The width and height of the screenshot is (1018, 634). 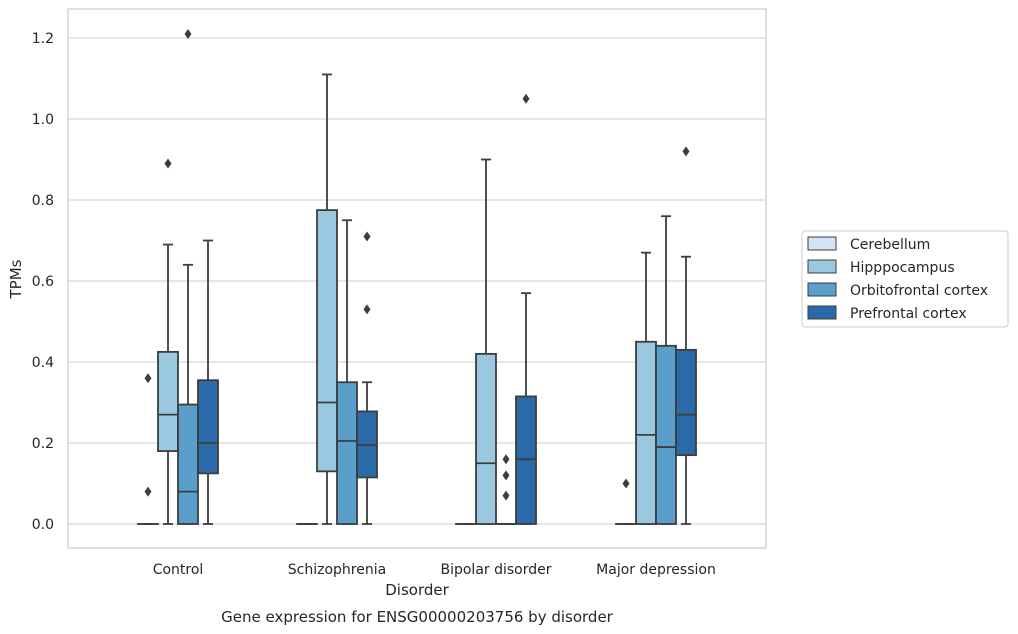 I want to click on x-tick-label: Schizophrenia, so click(x=337, y=570).